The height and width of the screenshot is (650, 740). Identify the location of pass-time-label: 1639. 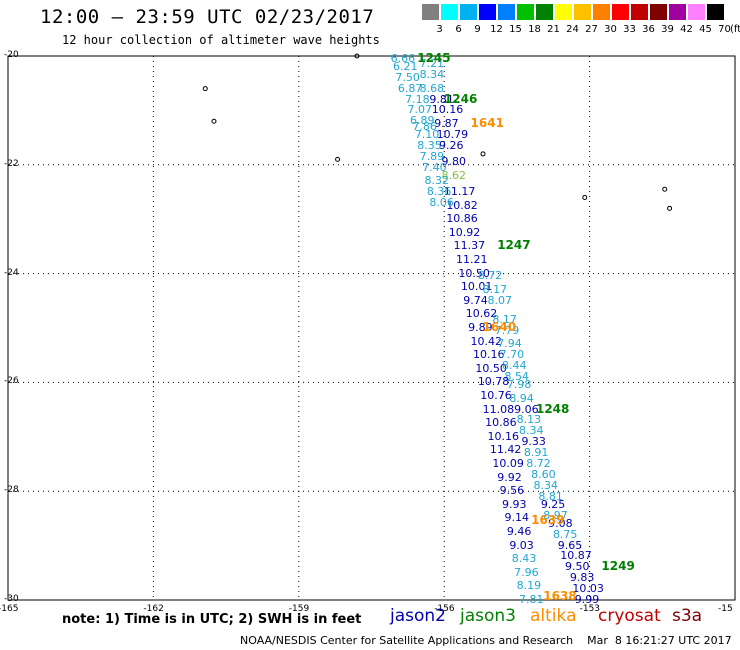
(548, 520).